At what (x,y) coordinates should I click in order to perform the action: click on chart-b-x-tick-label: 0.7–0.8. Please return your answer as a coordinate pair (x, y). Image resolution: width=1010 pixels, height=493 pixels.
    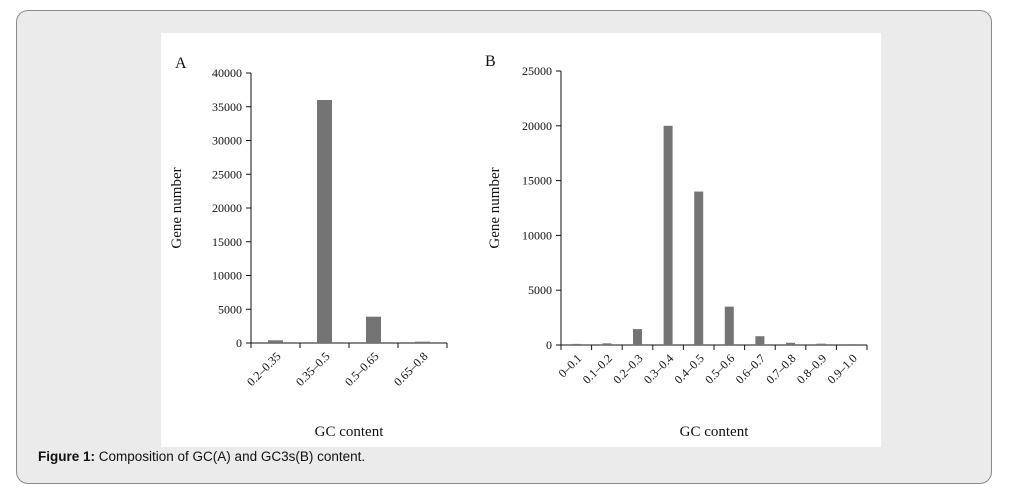
    Looking at the image, I should click on (780, 368).